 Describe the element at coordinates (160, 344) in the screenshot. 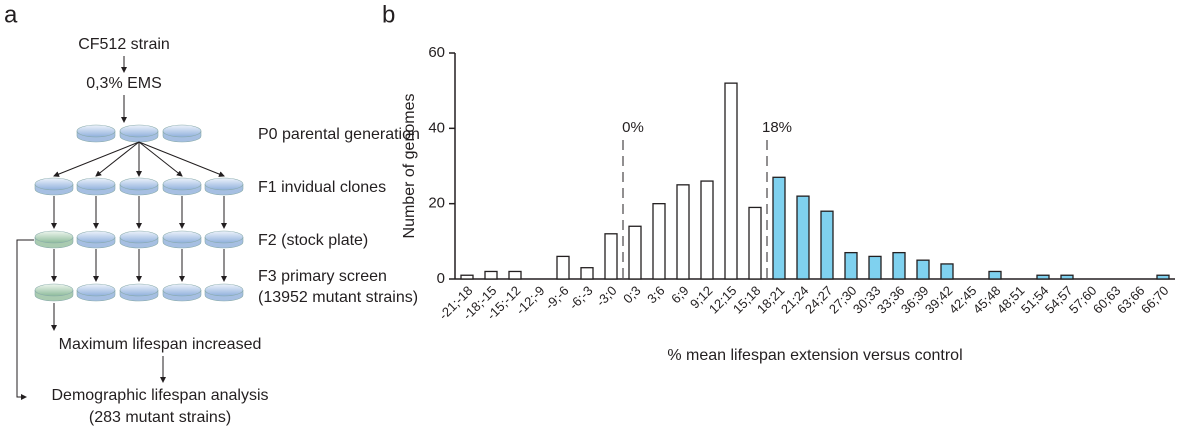

I see `step-text: Maximum lifespan increased` at that location.